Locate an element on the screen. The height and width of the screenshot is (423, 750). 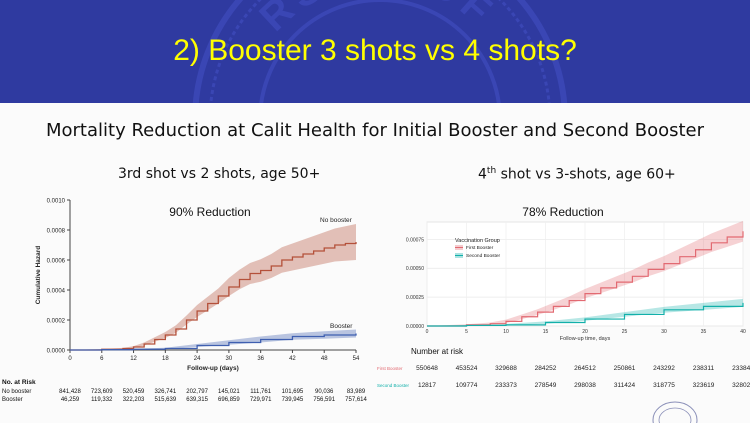
confidence-band-no-booster is located at coordinates (213, 287).